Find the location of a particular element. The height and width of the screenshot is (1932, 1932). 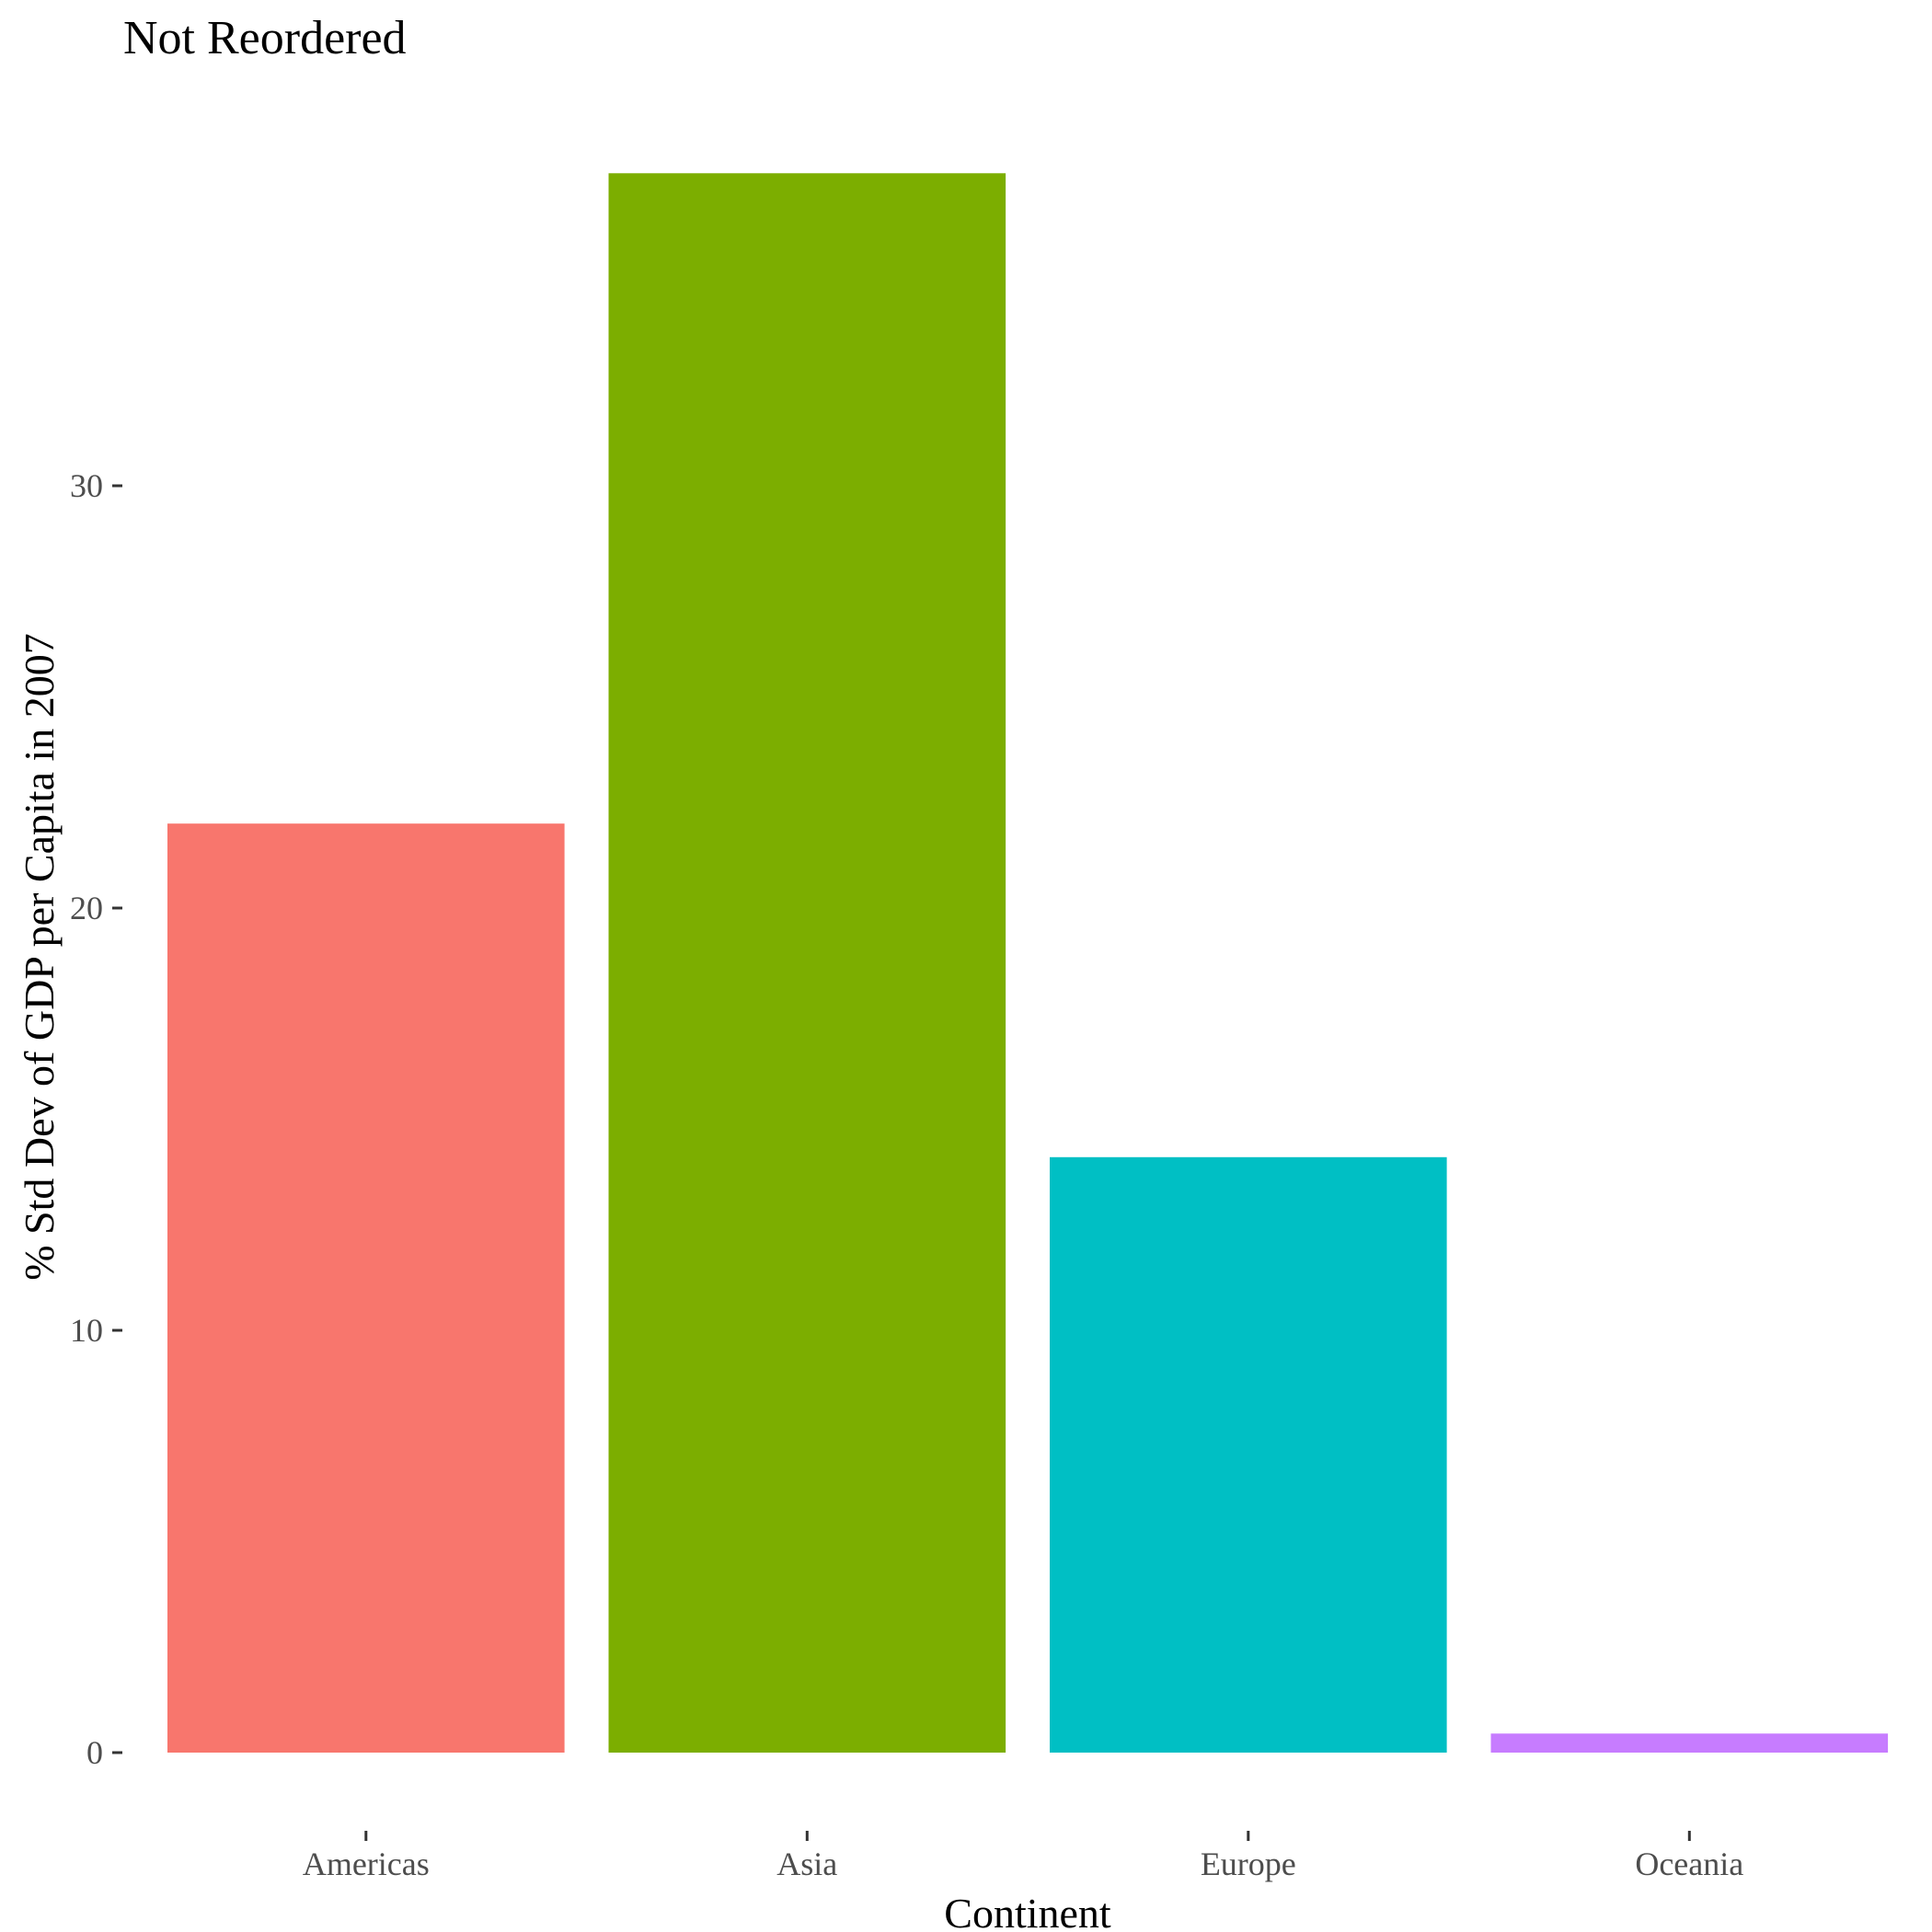

x-tick-label-oceania: Oceania is located at coordinates (1689, 1864).